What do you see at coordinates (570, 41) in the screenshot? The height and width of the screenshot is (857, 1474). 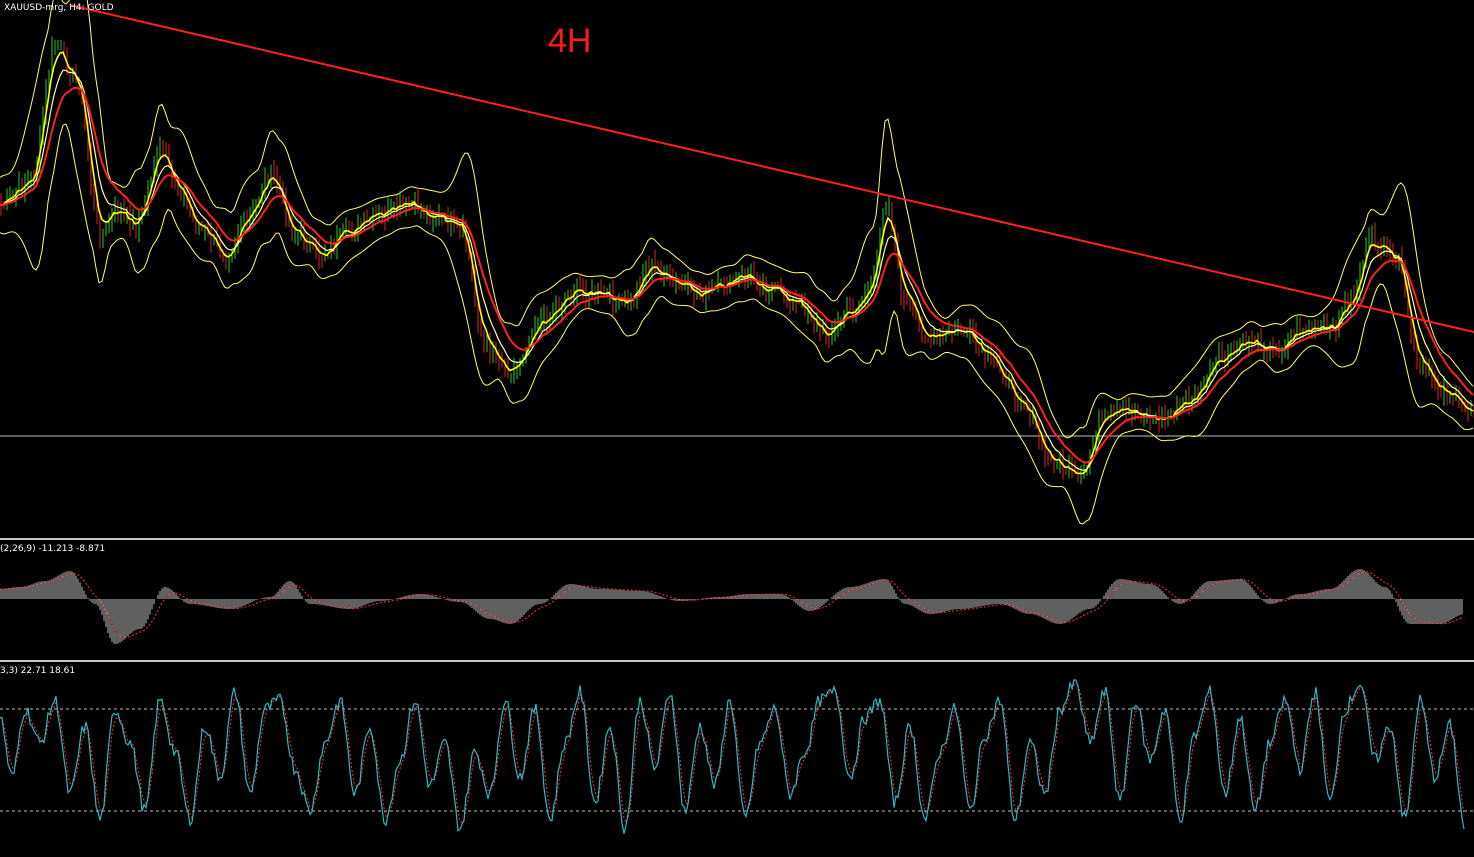 I see `timeframe-annotation: 4H` at bounding box center [570, 41].